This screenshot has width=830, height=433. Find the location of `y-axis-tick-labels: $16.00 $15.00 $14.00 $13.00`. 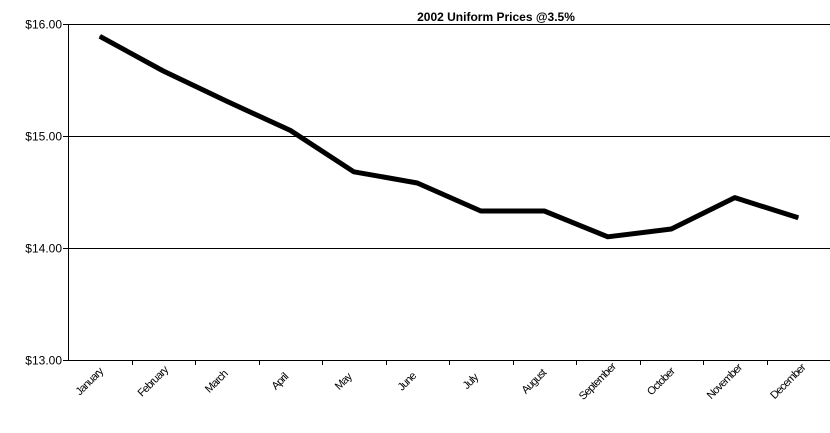

y-axis-tick-labels: $16.00 $15.00 $14.00 $13.00 is located at coordinates (43, 193).